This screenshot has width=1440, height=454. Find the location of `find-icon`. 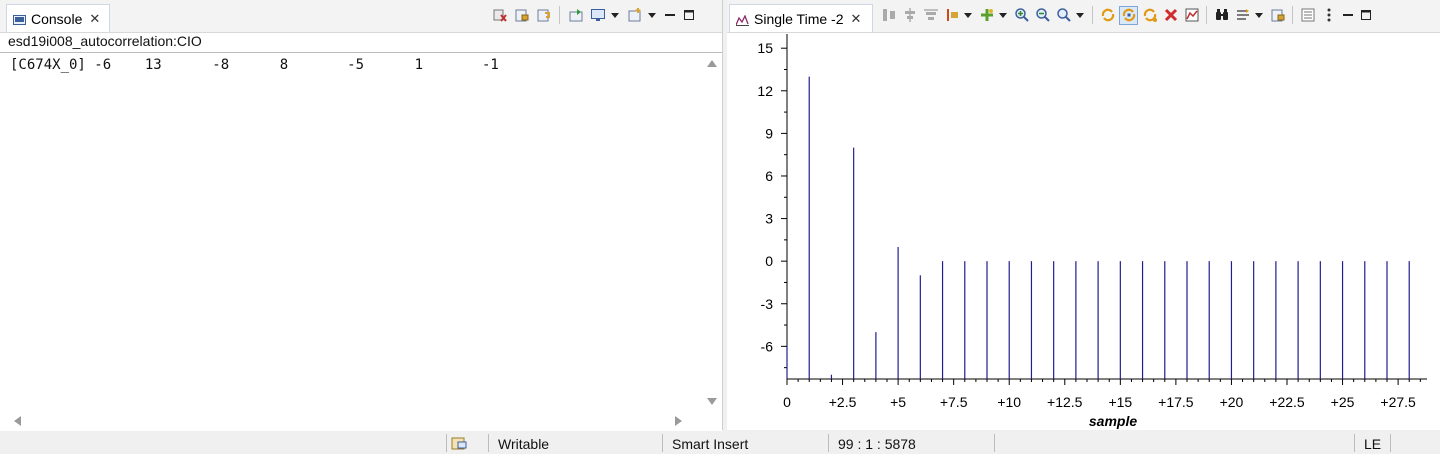

find-icon is located at coordinates (1221, 15).